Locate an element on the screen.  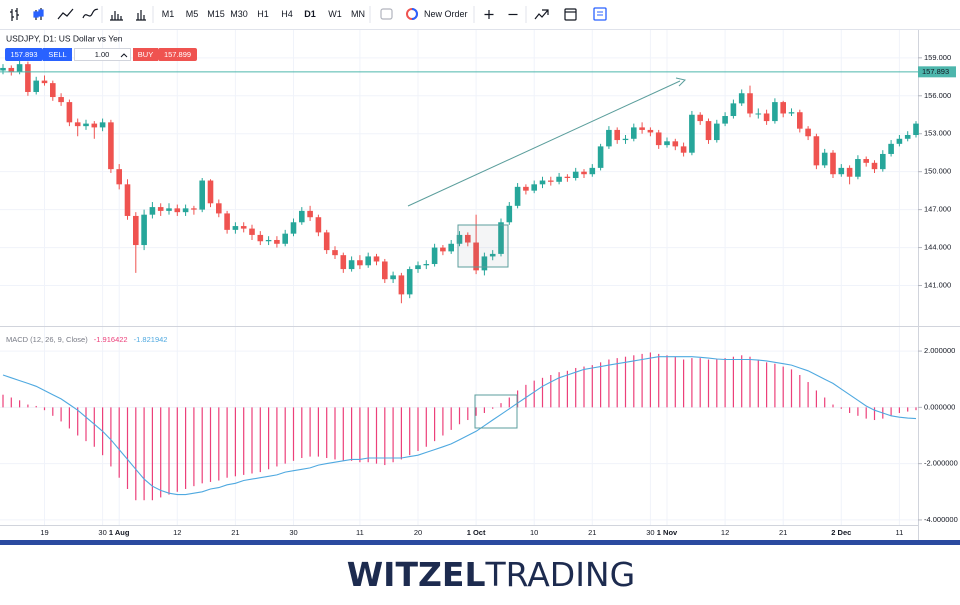
volume-input is located at coordinates (102, 54).